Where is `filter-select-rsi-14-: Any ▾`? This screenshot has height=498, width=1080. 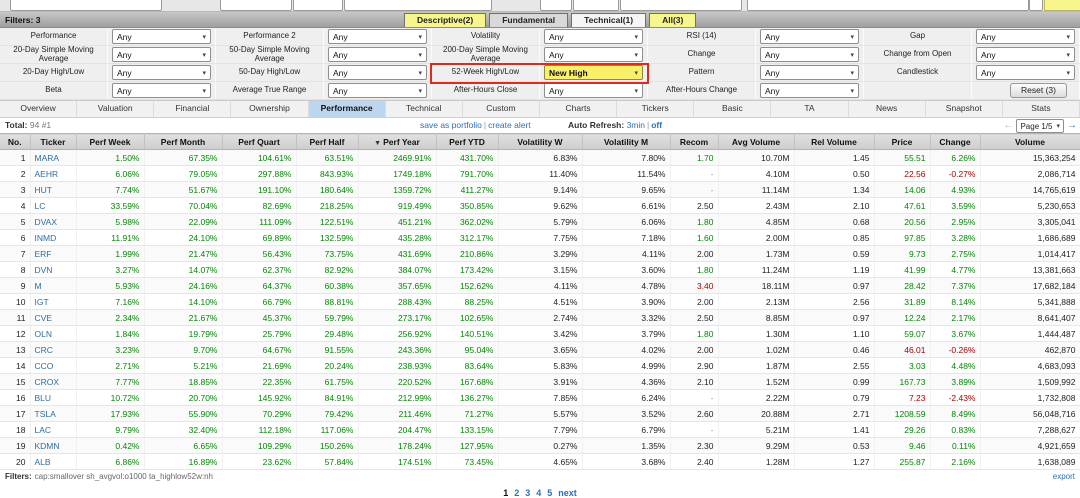
filter-select-rsi-14-: Any ▾ is located at coordinates (809, 36).